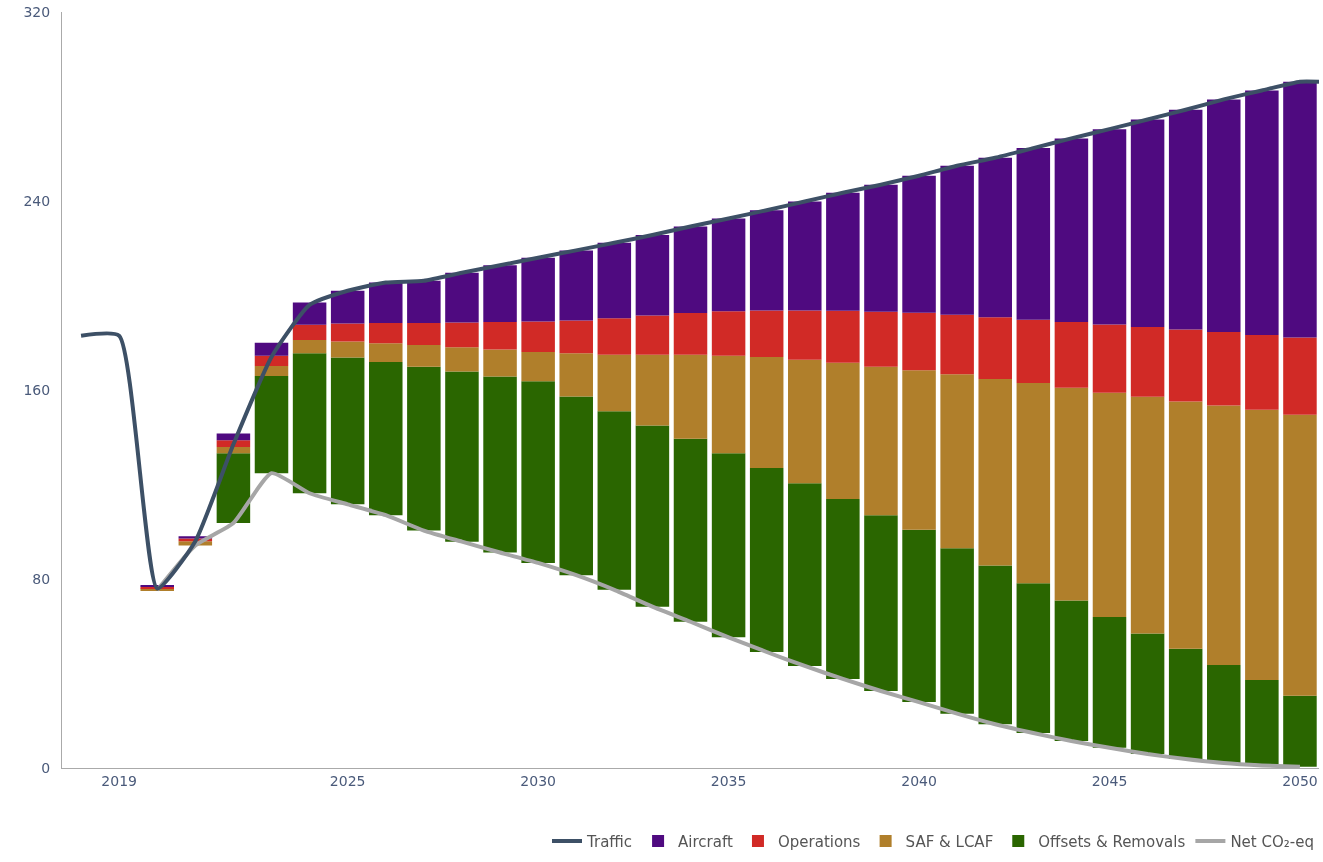  Describe the element at coordinates (1272, 841) in the screenshot. I see `legend-label: Net CO₂-eq` at that location.